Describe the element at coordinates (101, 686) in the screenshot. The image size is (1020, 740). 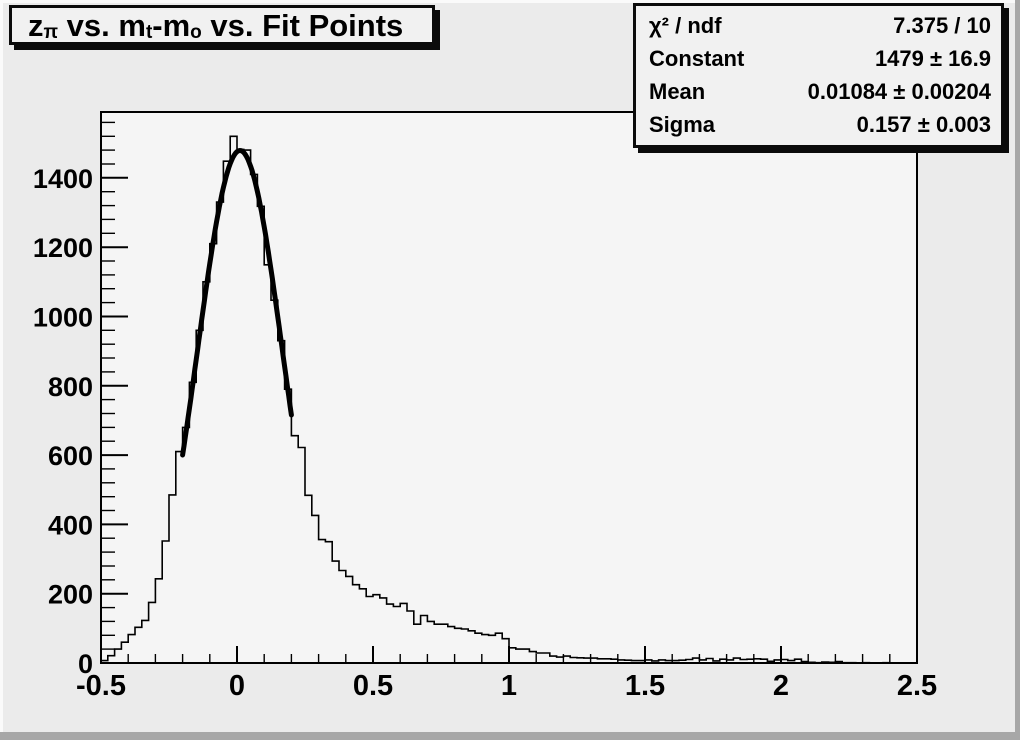
I see `x-tick-label: -0.5` at that location.